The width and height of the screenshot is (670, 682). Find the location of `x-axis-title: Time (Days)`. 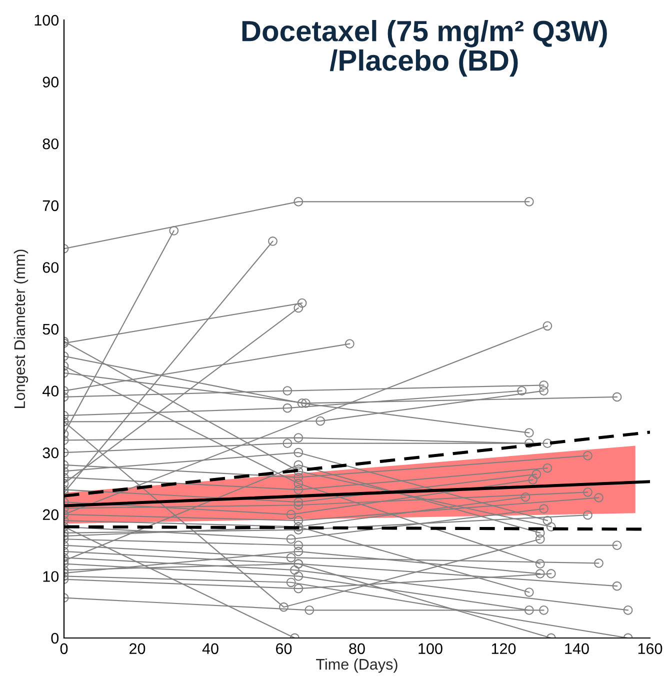

x-axis-title: Time (Days) is located at coordinates (357, 665).